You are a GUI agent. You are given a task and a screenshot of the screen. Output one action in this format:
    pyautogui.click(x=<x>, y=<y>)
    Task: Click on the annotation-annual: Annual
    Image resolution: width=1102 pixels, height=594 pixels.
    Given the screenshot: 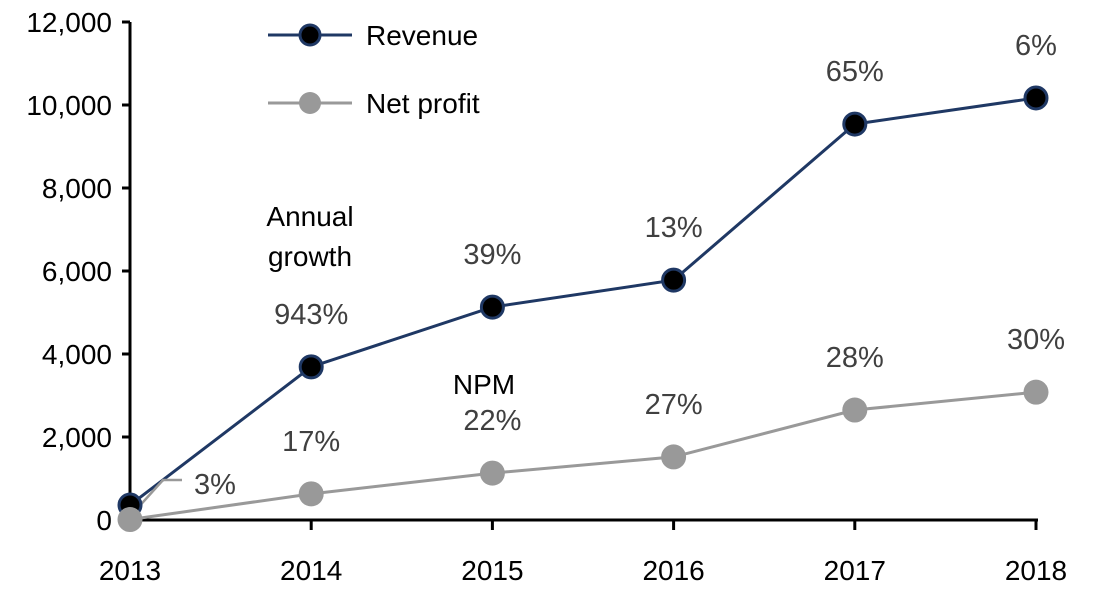 What is the action you would take?
    pyautogui.click(x=309, y=216)
    